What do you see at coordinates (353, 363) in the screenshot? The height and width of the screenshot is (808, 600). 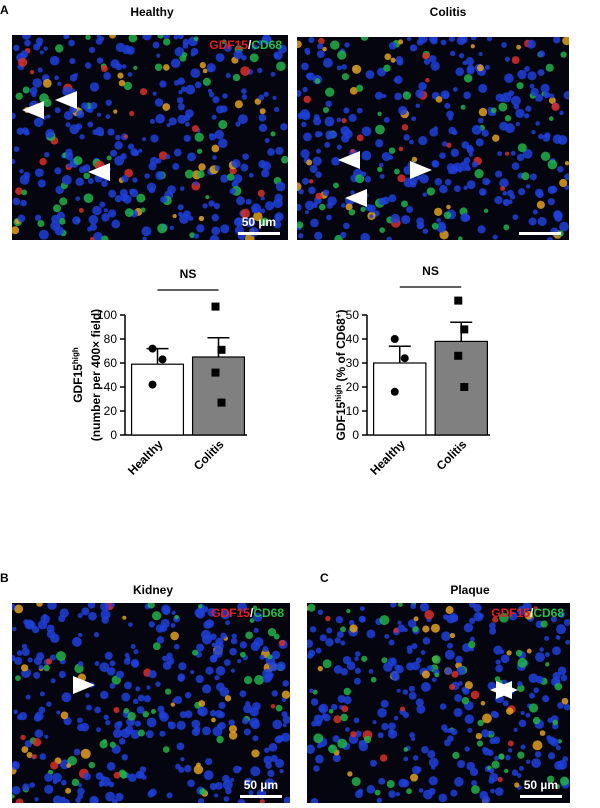 I see `y-tick-label: 30` at bounding box center [353, 363].